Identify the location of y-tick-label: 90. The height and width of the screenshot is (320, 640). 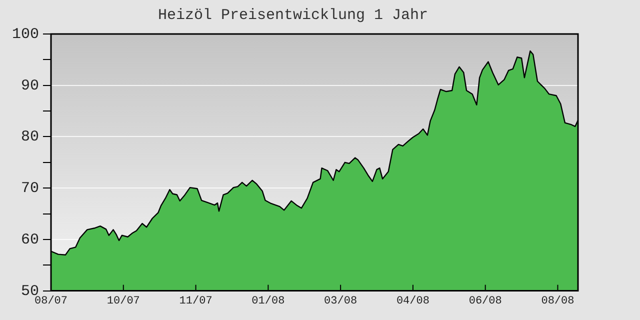
(30, 85).